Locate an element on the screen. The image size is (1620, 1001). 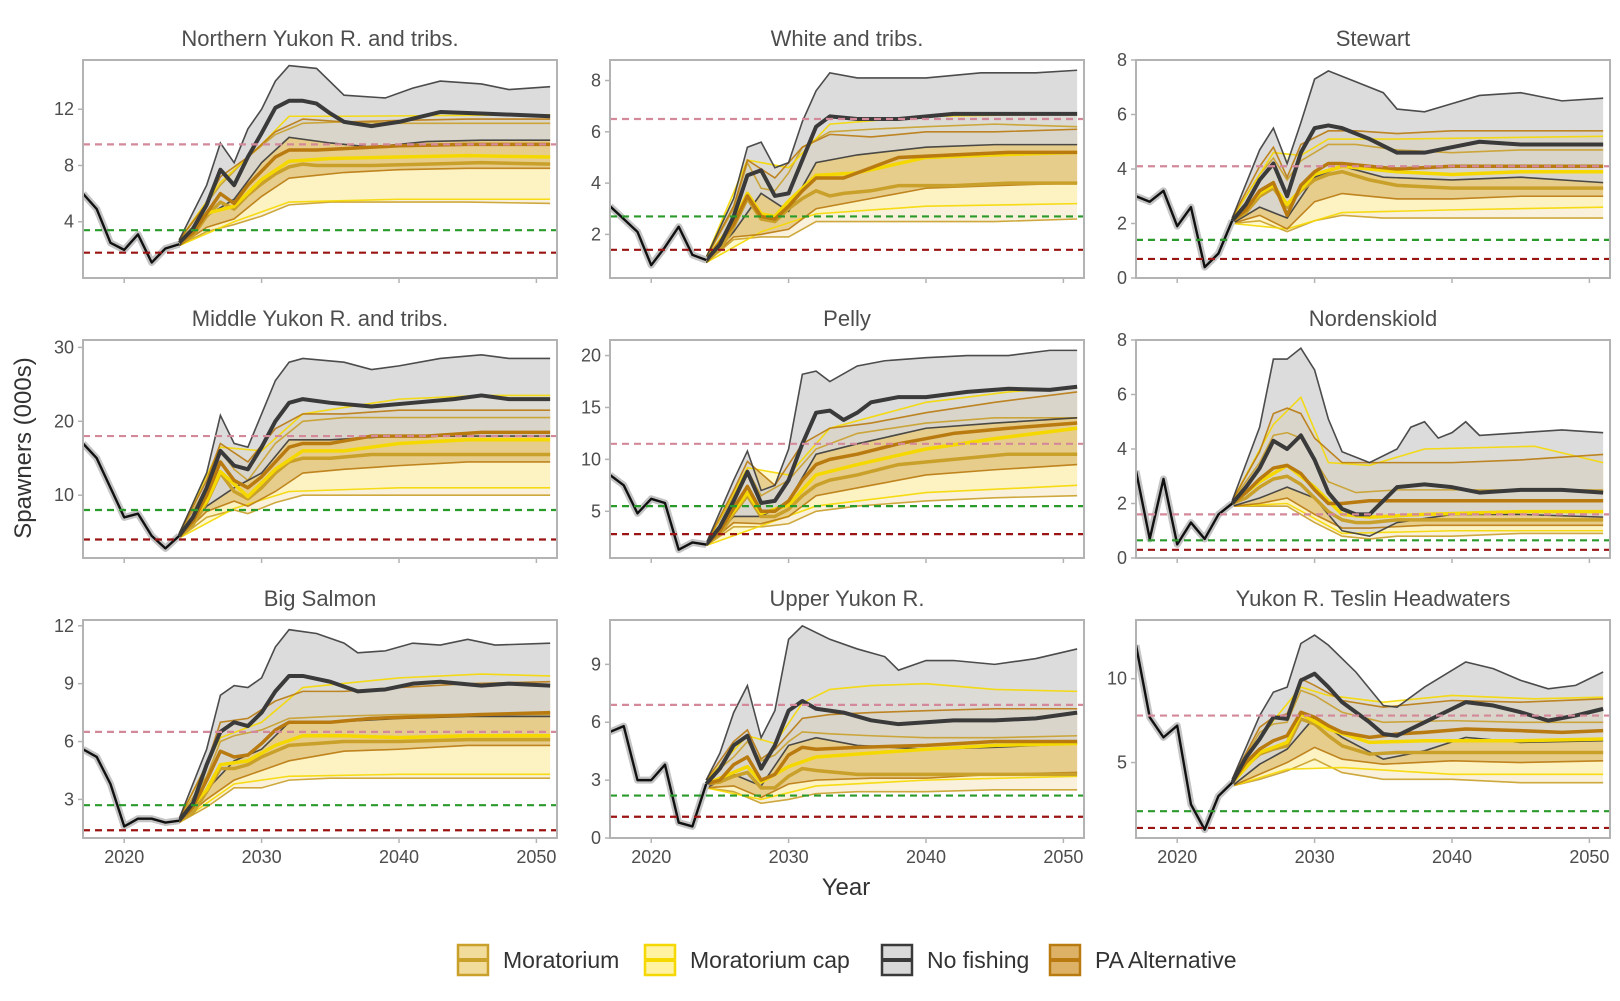
legend-label: Moratorium cap is located at coordinates (770, 960).